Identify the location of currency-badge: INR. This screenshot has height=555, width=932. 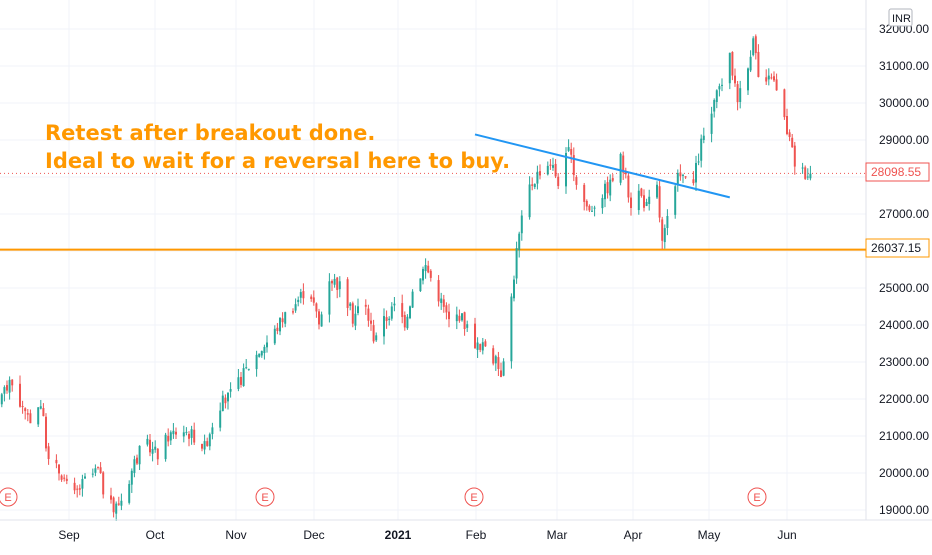
(900, 17).